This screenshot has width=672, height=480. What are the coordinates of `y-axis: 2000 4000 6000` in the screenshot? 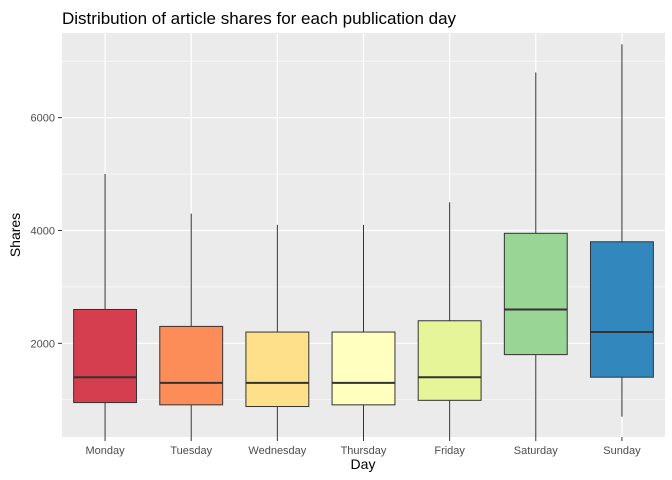 It's located at (46, 231).